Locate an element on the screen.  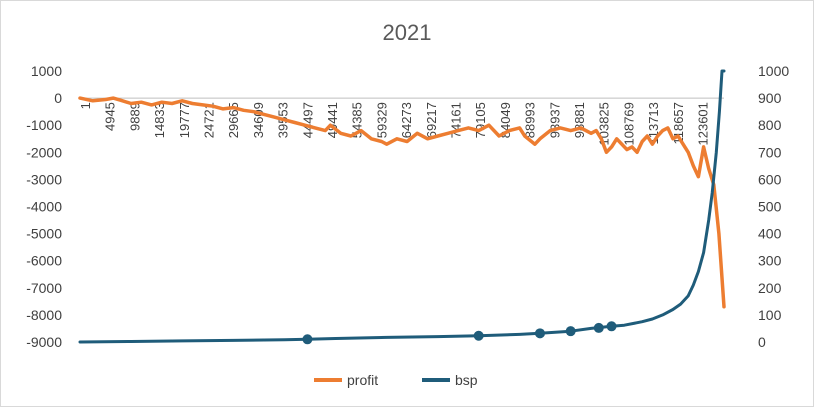
x-tick-label: 14833 is located at coordinates (159, 120).